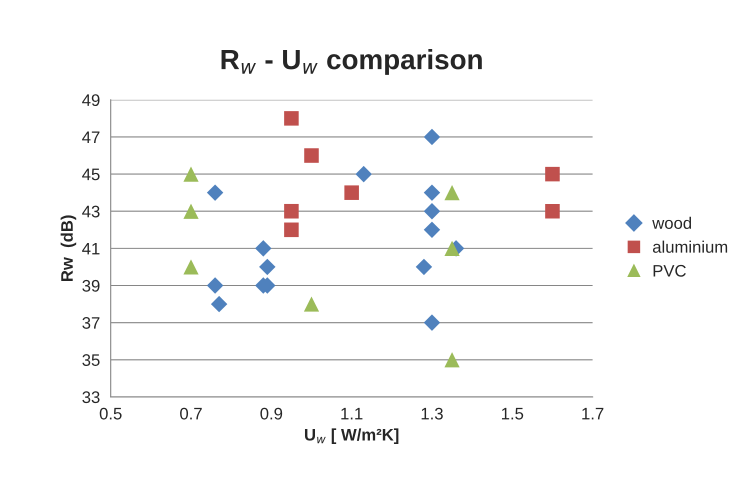 The width and height of the screenshot is (753, 487). Describe the element at coordinates (68, 248) in the screenshot. I see `y-axis-title: Rw (dB)` at that location.